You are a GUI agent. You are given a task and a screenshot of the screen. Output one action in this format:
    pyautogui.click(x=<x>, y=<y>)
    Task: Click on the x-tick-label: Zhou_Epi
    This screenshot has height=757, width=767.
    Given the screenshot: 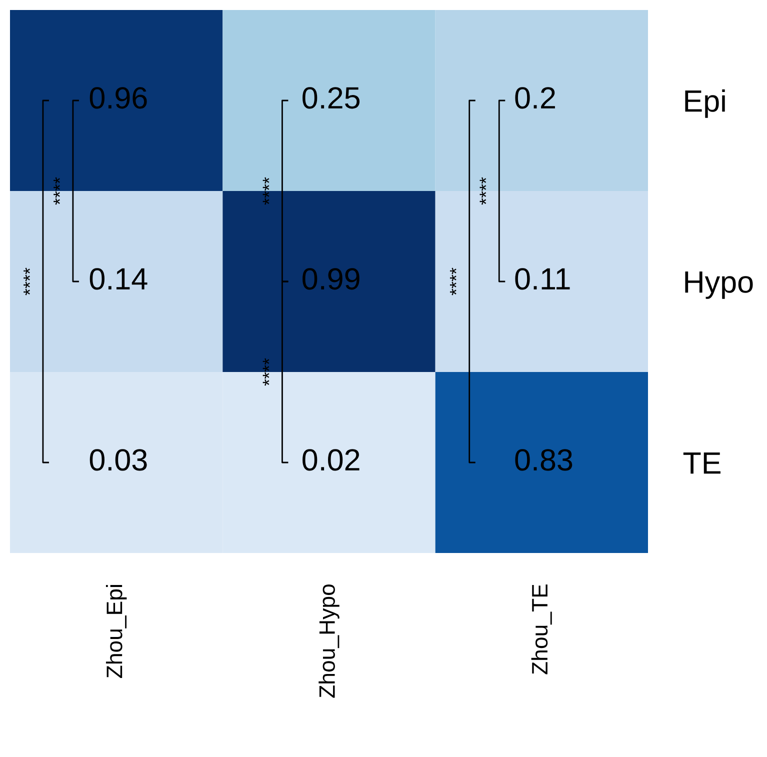 What is the action you would take?
    pyautogui.click(x=116, y=631)
    